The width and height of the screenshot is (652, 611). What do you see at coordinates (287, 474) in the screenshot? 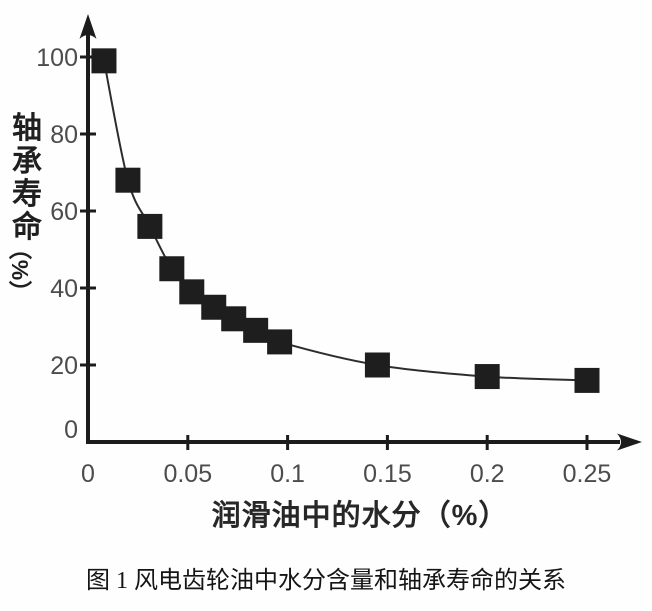
I see `x-tick-label: 0.1` at bounding box center [287, 474].